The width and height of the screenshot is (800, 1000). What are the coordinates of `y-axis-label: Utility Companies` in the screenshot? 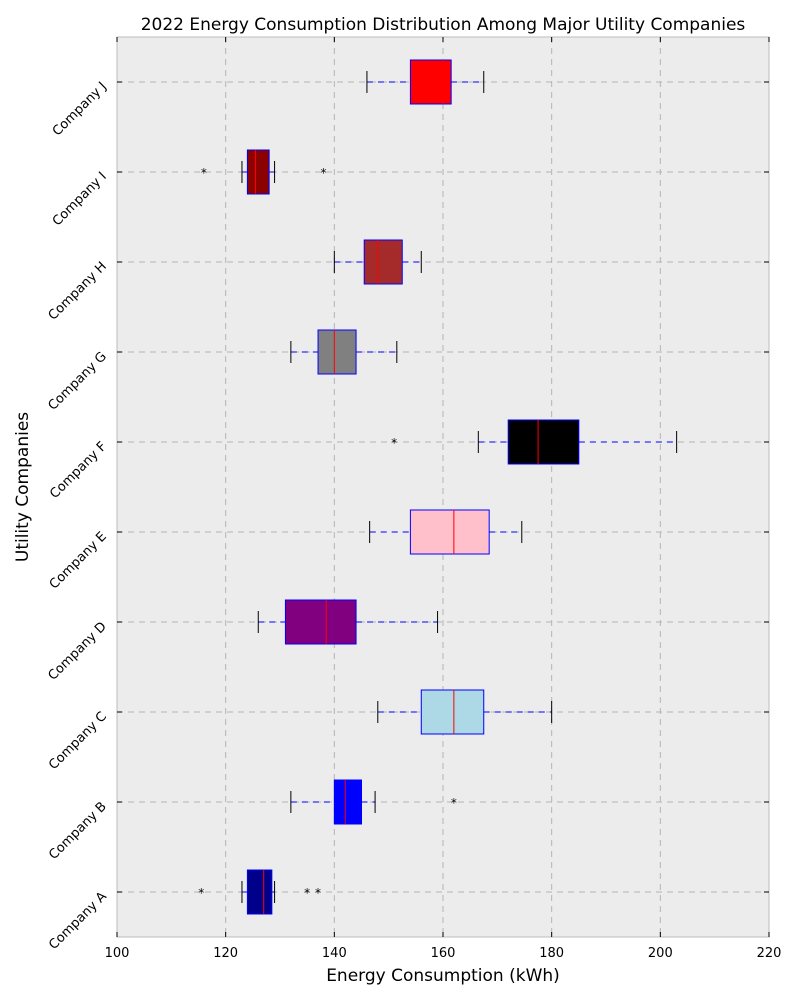 It's located at (23, 487).